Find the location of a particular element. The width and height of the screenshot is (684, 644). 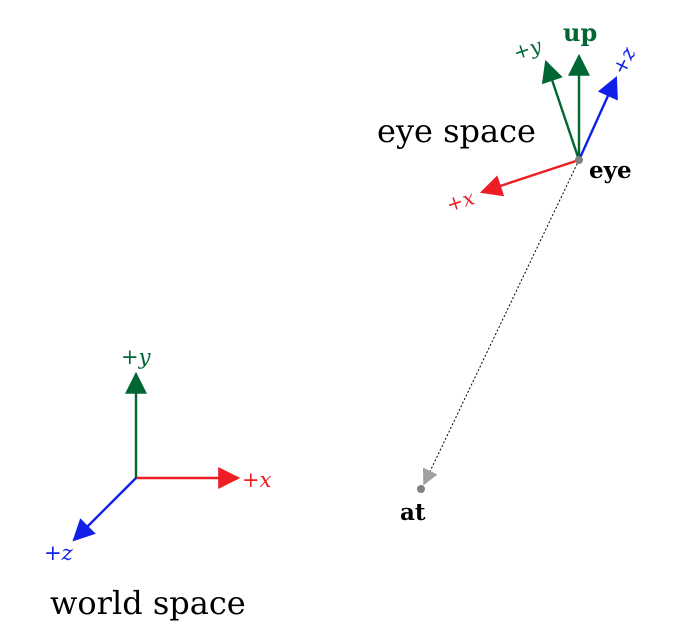

eye-x-label: +x is located at coordinates (460, 200).